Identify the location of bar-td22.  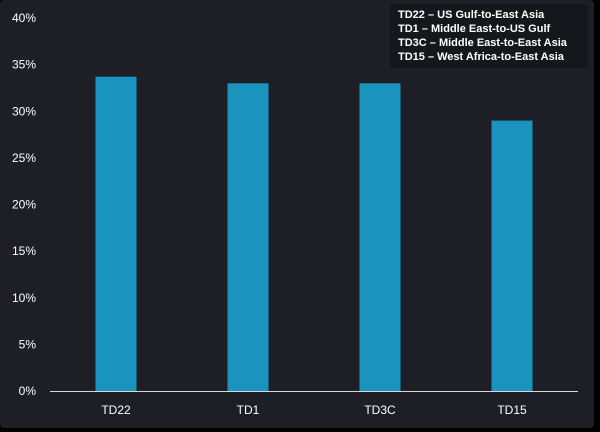
(116, 233).